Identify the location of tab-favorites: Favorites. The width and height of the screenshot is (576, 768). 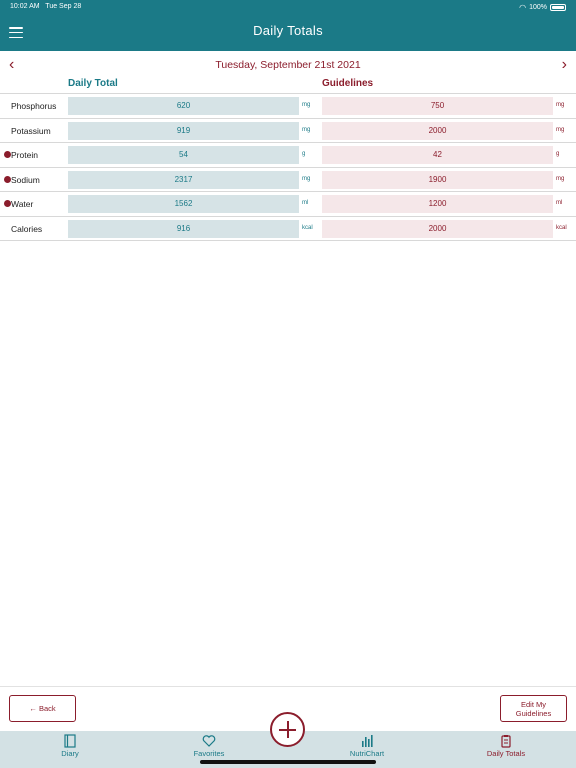
(209, 749).